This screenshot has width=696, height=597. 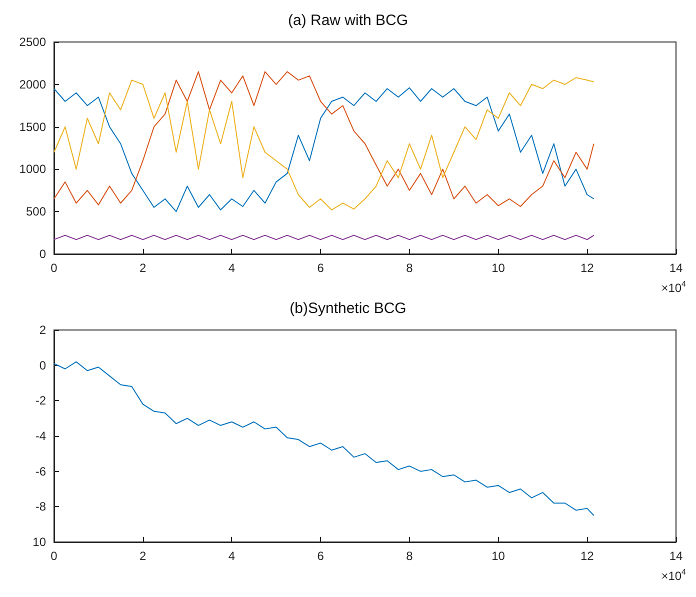 What do you see at coordinates (36, 211) in the screenshot?
I see `y-tick-label: 500` at bounding box center [36, 211].